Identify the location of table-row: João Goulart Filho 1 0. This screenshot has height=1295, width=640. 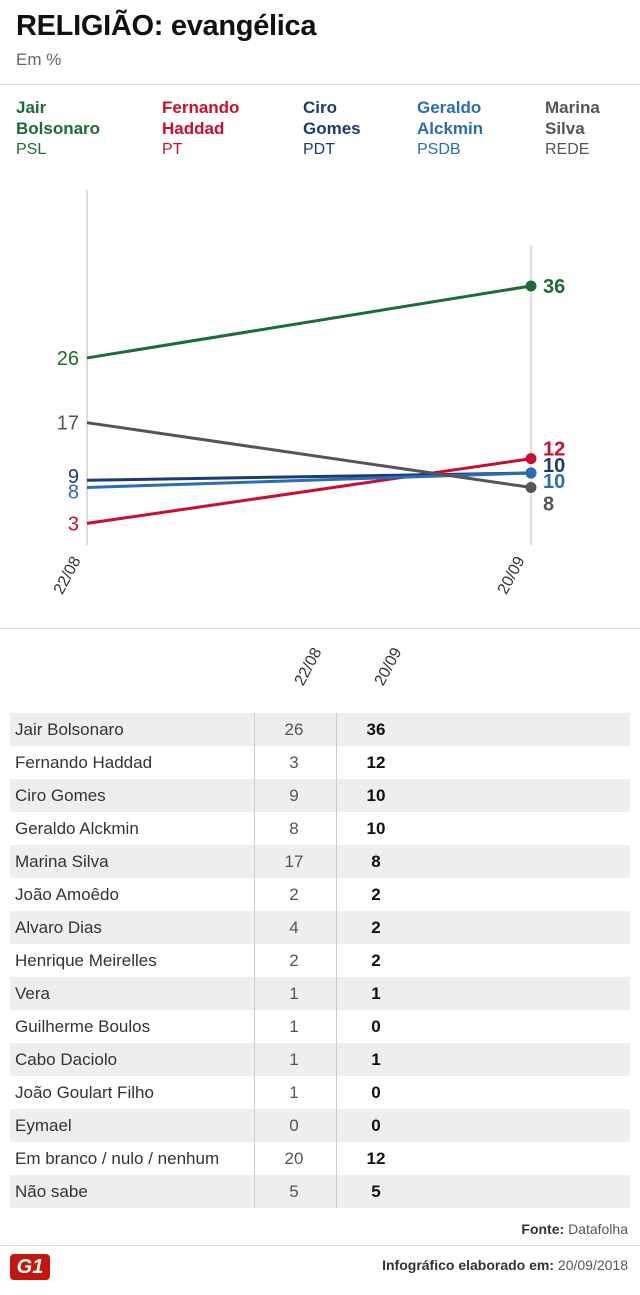
(320, 1092).